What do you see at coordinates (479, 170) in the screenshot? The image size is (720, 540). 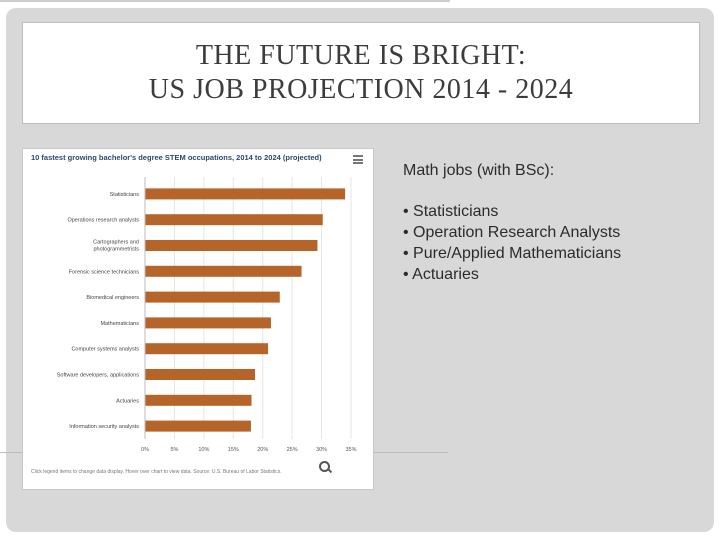 I see `side-heading: Math jobs (with BSc):` at bounding box center [479, 170].